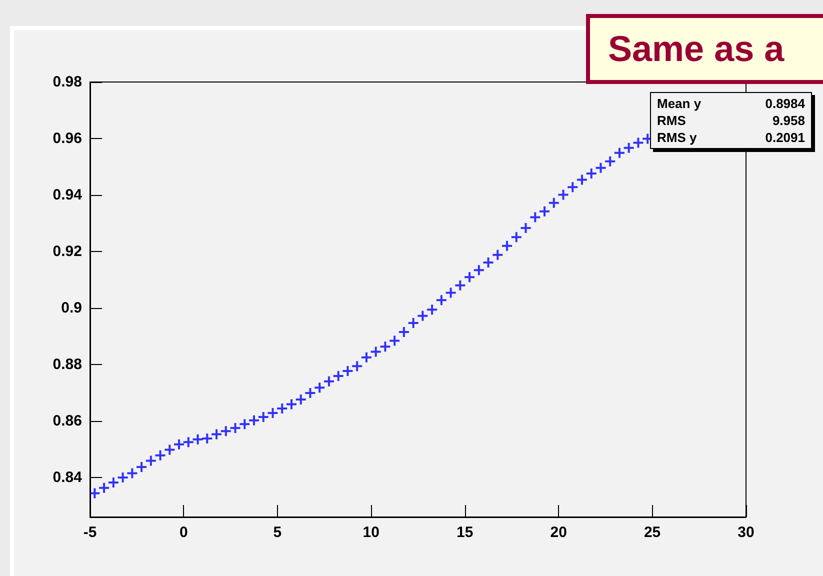  Describe the element at coordinates (558, 532) in the screenshot. I see `x-tick-label: 20` at that location.